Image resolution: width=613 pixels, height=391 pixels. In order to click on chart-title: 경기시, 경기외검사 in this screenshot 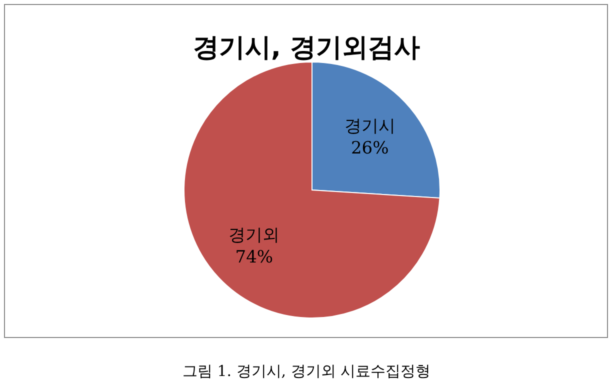, I will do `click(306, 48)`.